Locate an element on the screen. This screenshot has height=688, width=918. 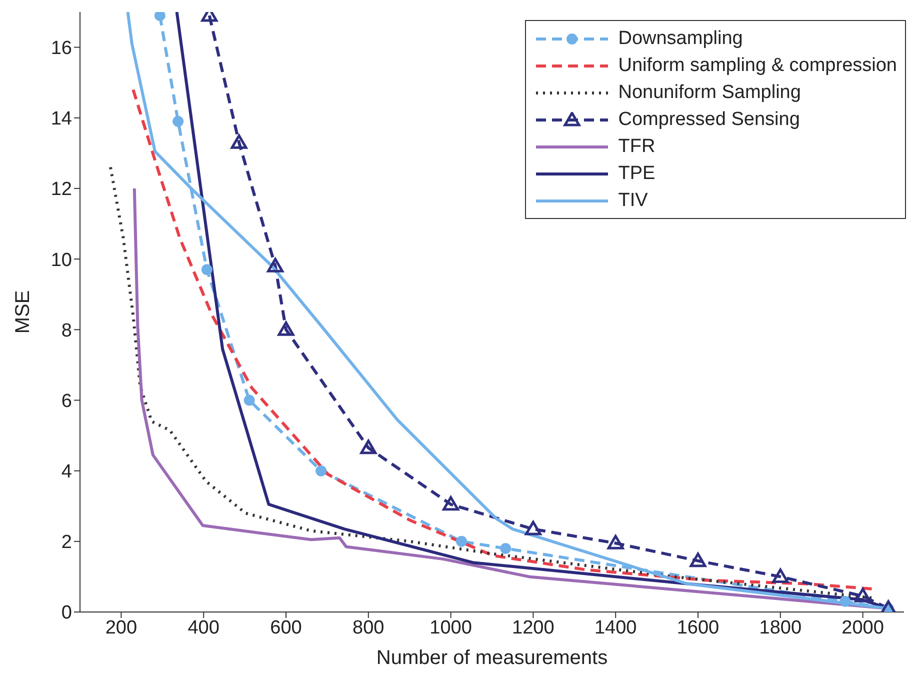
x-tick-label: 600 is located at coordinates (286, 627).